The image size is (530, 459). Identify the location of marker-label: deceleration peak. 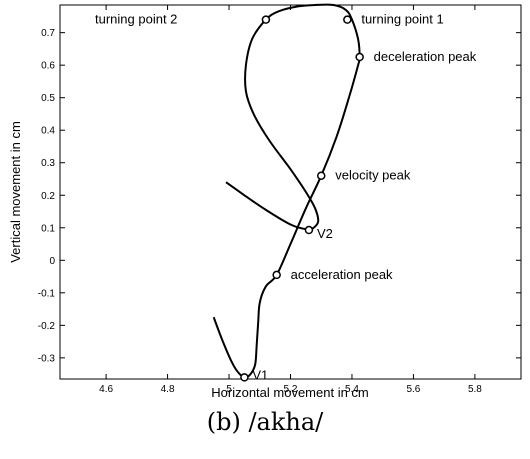
(425, 56).